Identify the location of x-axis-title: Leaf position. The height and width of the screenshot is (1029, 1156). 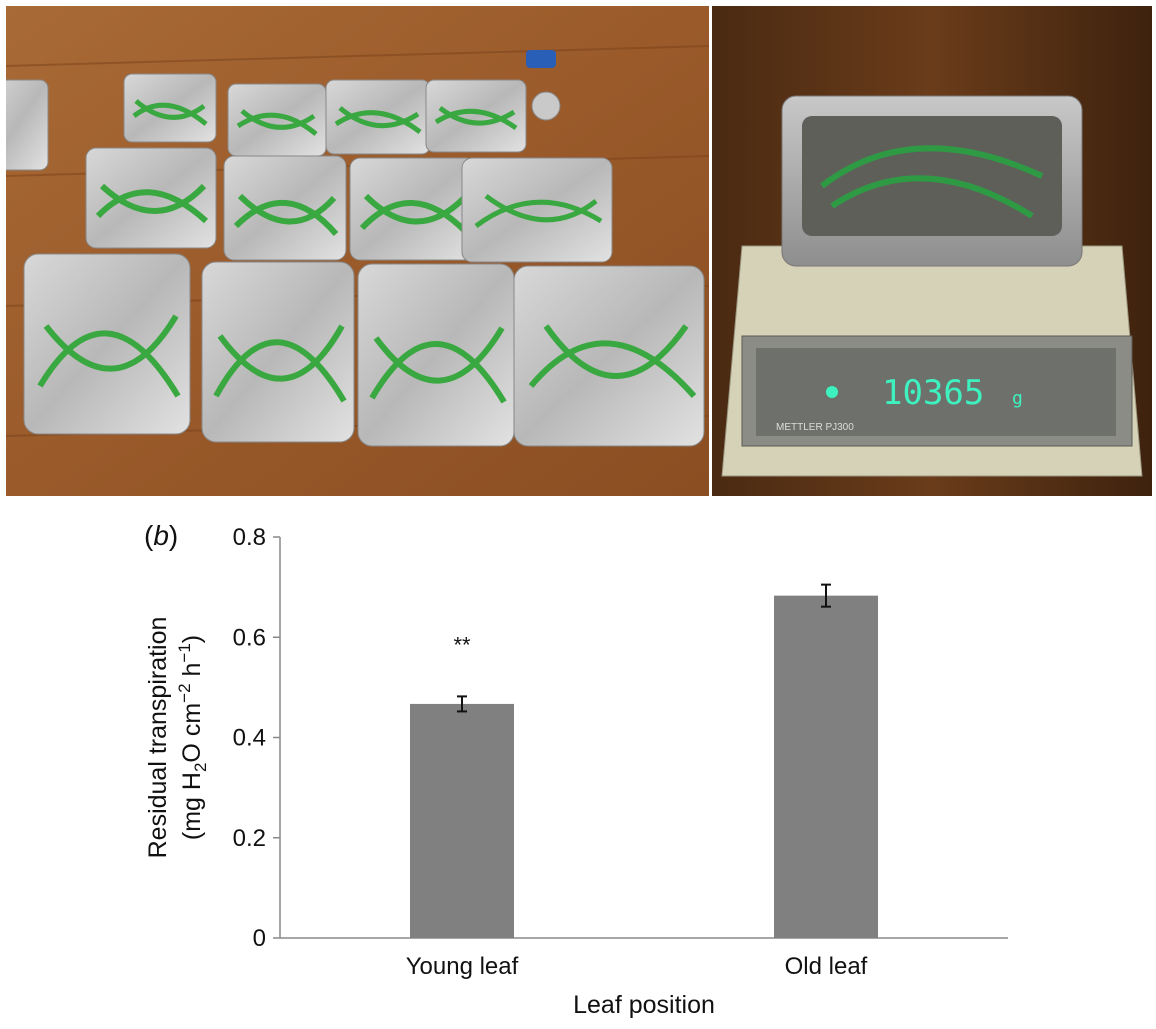
(644, 1005).